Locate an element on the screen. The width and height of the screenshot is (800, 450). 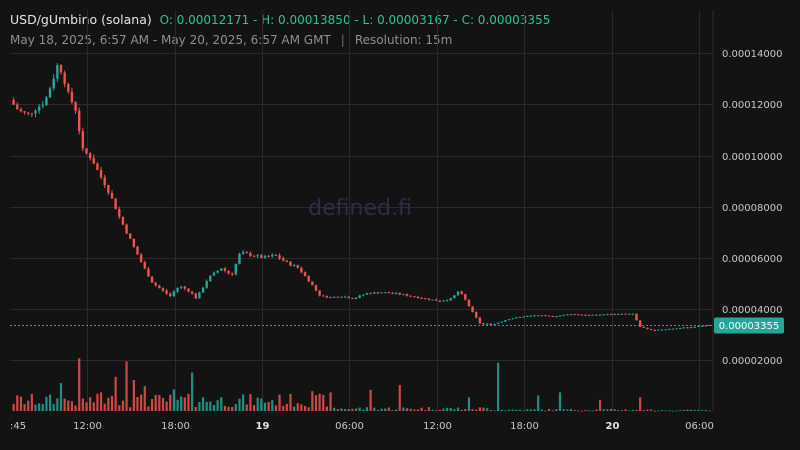
time-axis: :45 12:00 18:00 19 06:00 12:00 18:00 20 06:00 is located at coordinates (362, 426).